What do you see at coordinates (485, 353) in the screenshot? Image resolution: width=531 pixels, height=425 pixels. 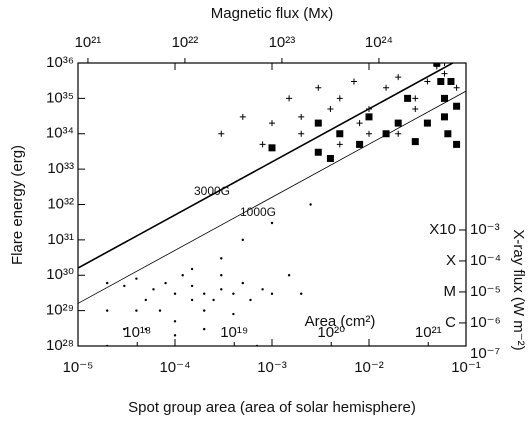 I see `y2-tick-label: 10⁻⁷` at bounding box center [485, 353].